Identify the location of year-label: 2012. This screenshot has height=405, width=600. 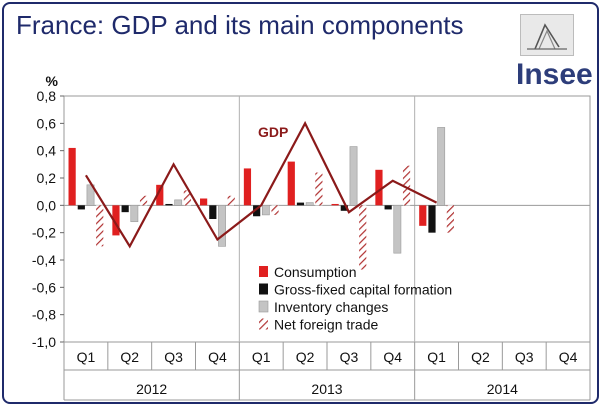
(151, 389).